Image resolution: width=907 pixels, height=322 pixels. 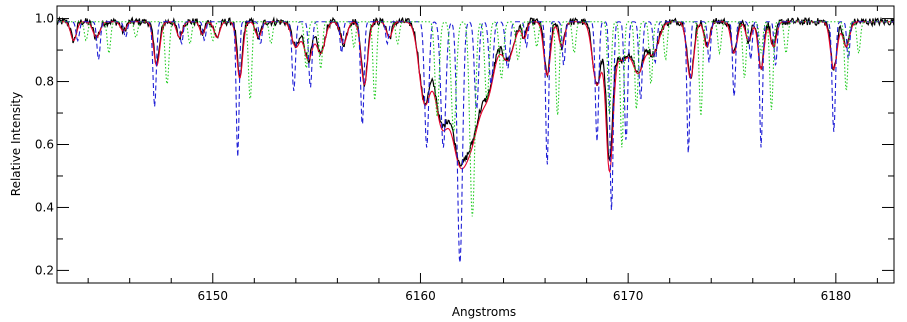 What do you see at coordinates (44, 270) in the screenshot?
I see `y-tick-label: 0.2` at bounding box center [44, 270].